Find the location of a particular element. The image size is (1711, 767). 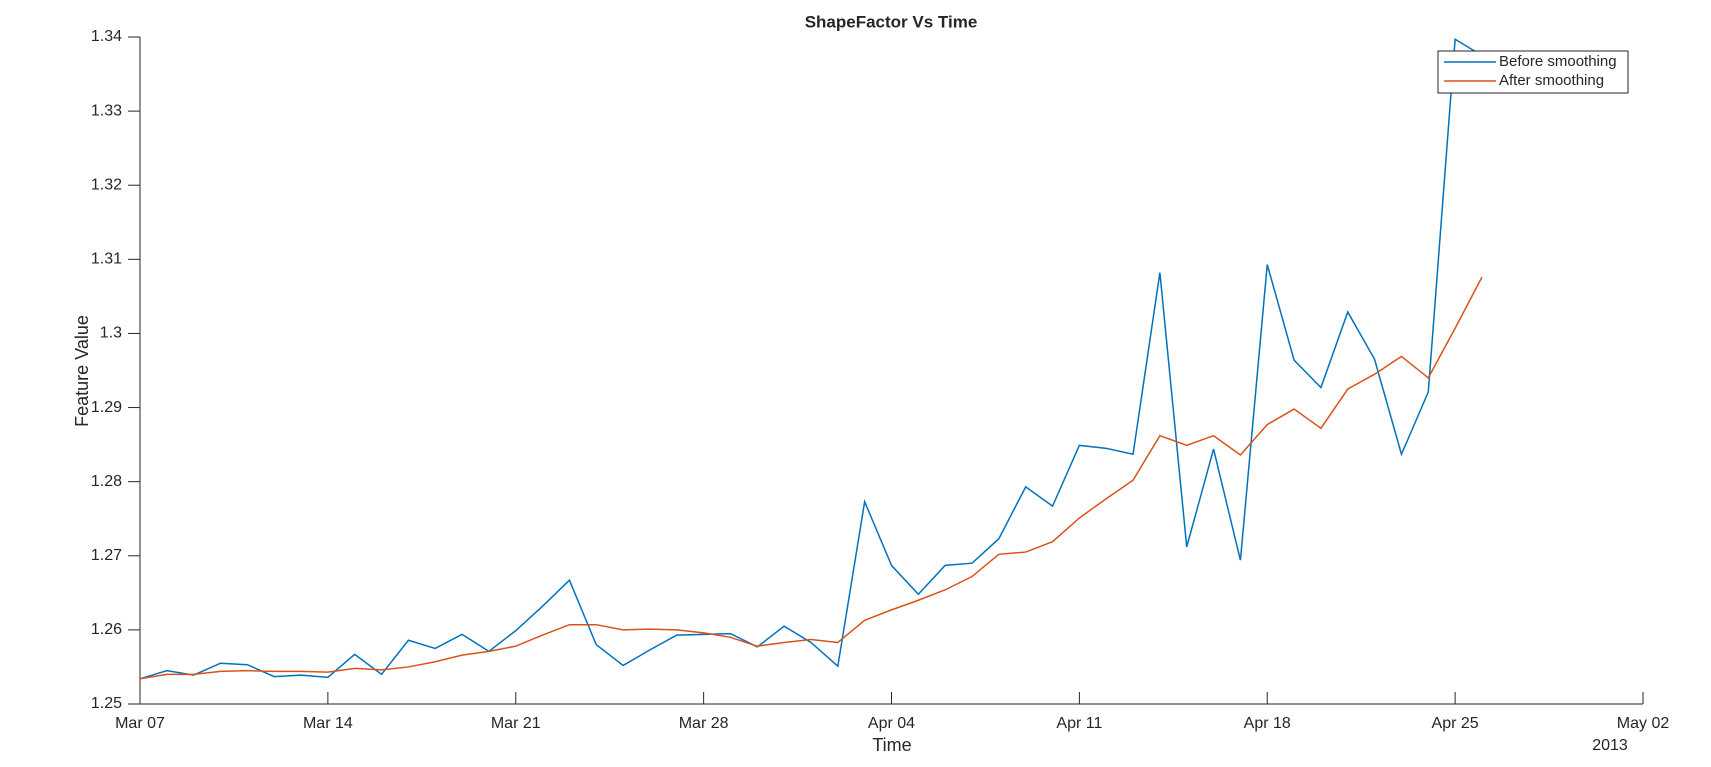

x-tick-label: Mar 21 is located at coordinates (516, 723).